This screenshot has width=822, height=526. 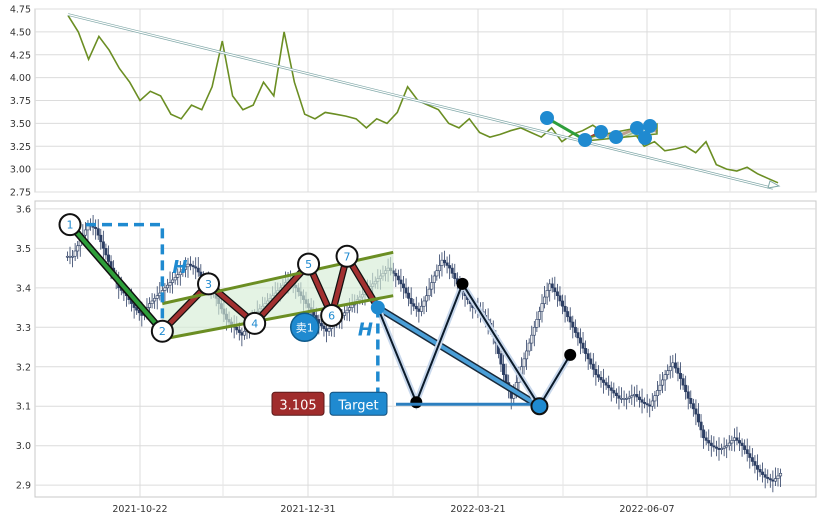 What do you see at coordinates (357, 405) in the screenshot?
I see `target-label-text: Target` at bounding box center [357, 405].